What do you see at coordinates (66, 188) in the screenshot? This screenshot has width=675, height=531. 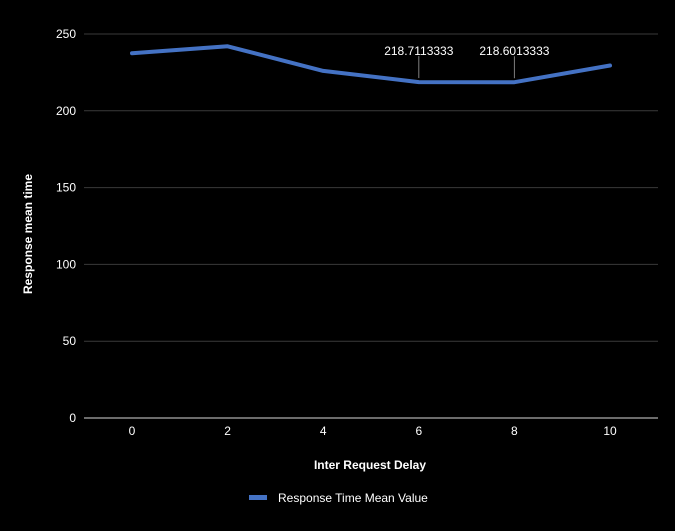 I see `y-tick-label: 150` at bounding box center [66, 188].